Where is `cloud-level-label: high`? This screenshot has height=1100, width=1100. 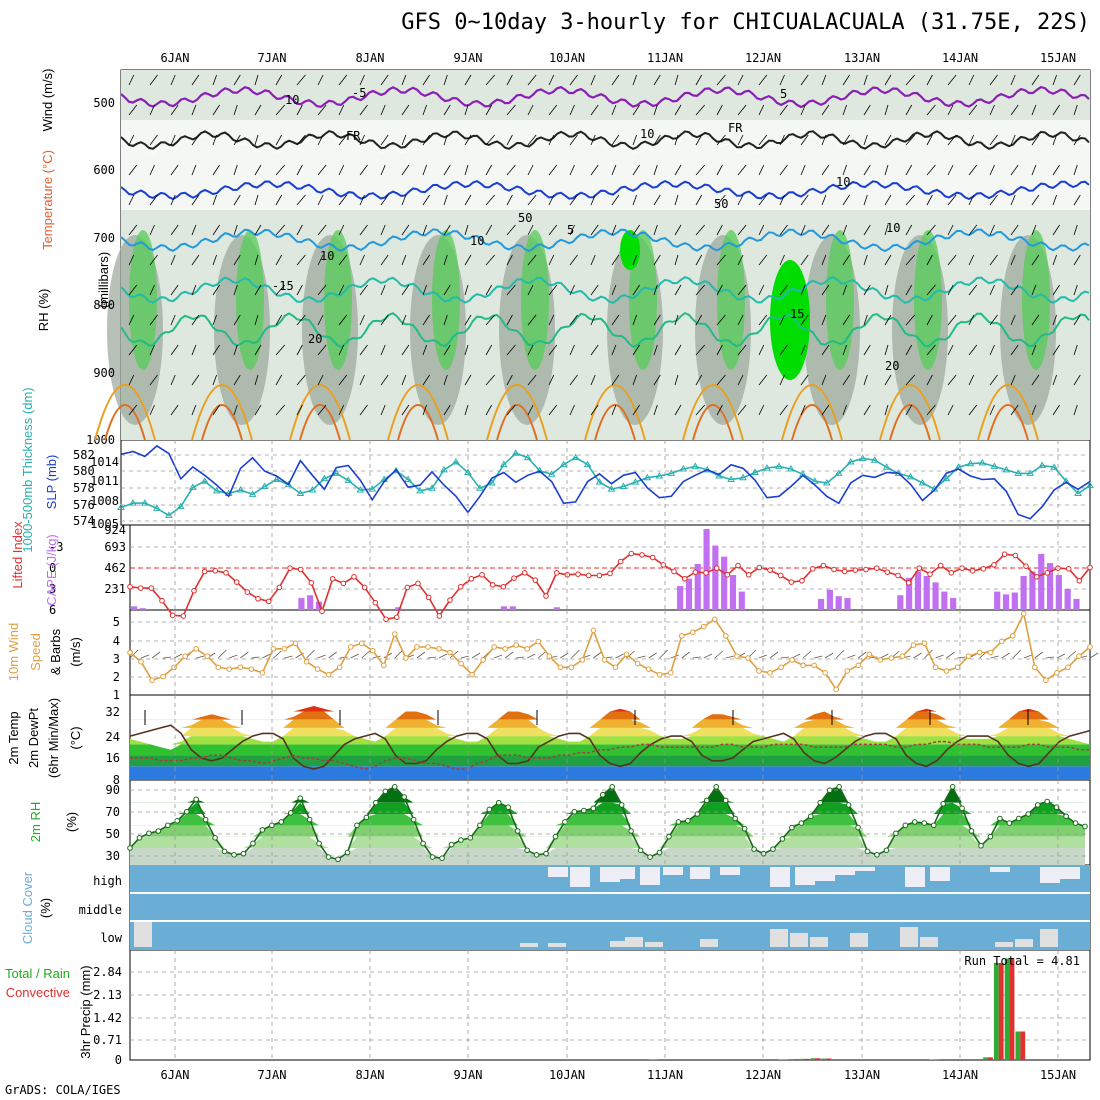
cloud-level-label: high is located at coordinates (107, 881).